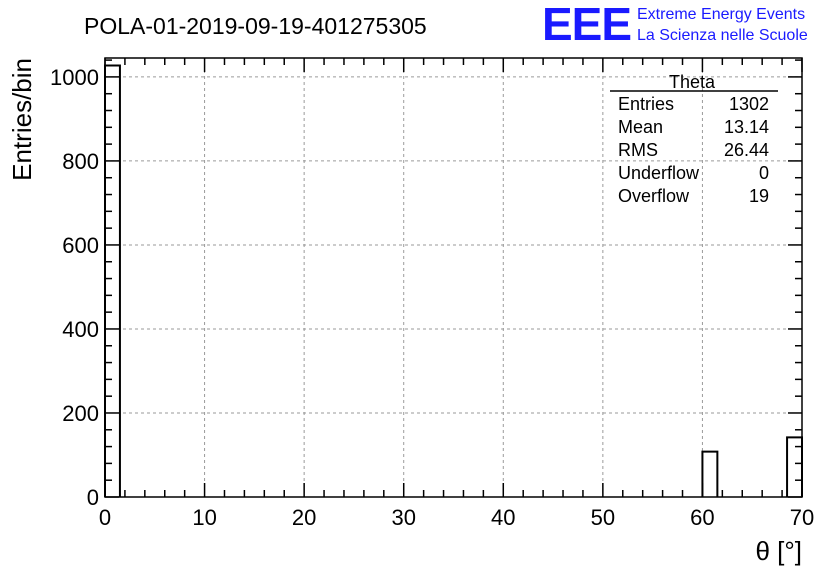 This screenshot has height=572, width=836. Describe the element at coordinates (749, 104) in the screenshot. I see `stats-value: 1302` at that location.